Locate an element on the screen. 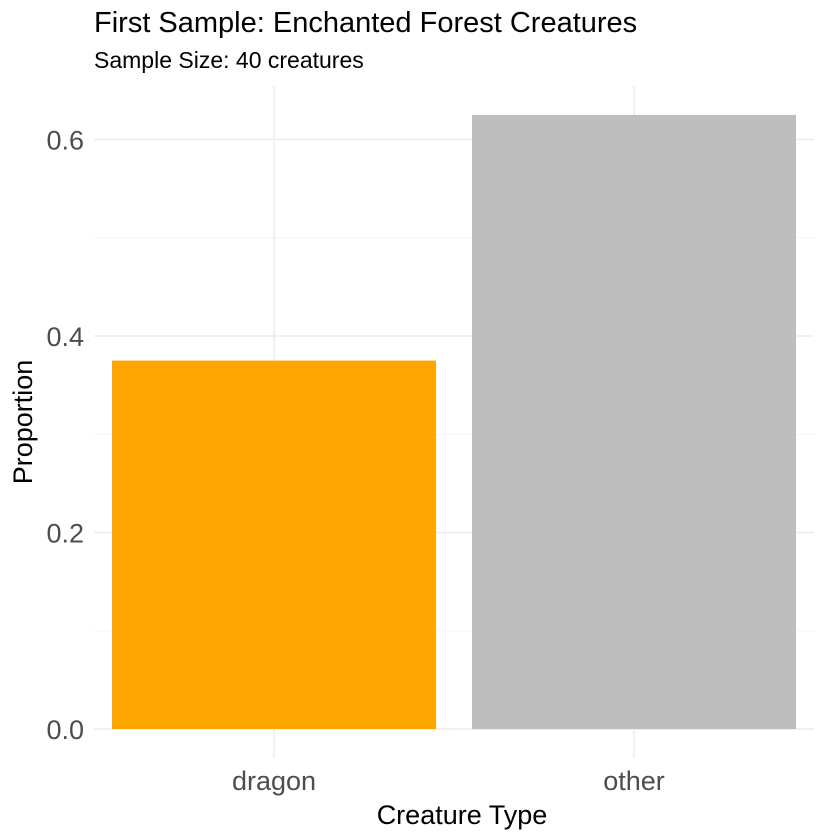  y-tick-label: 0.6 is located at coordinates (65, 141).